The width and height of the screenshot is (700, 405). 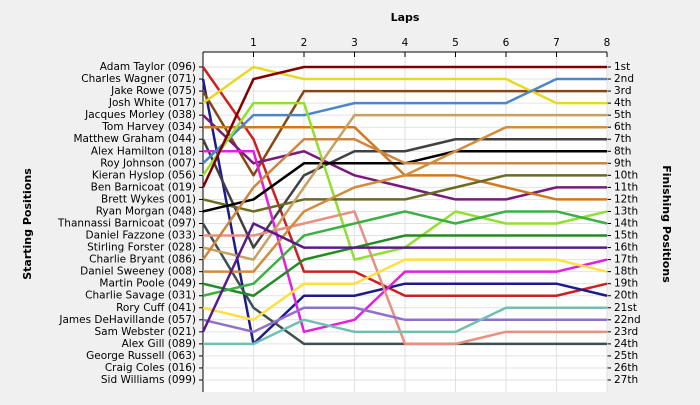 I want to click on start-label: Ryan Morgan (048), so click(x=146, y=211).